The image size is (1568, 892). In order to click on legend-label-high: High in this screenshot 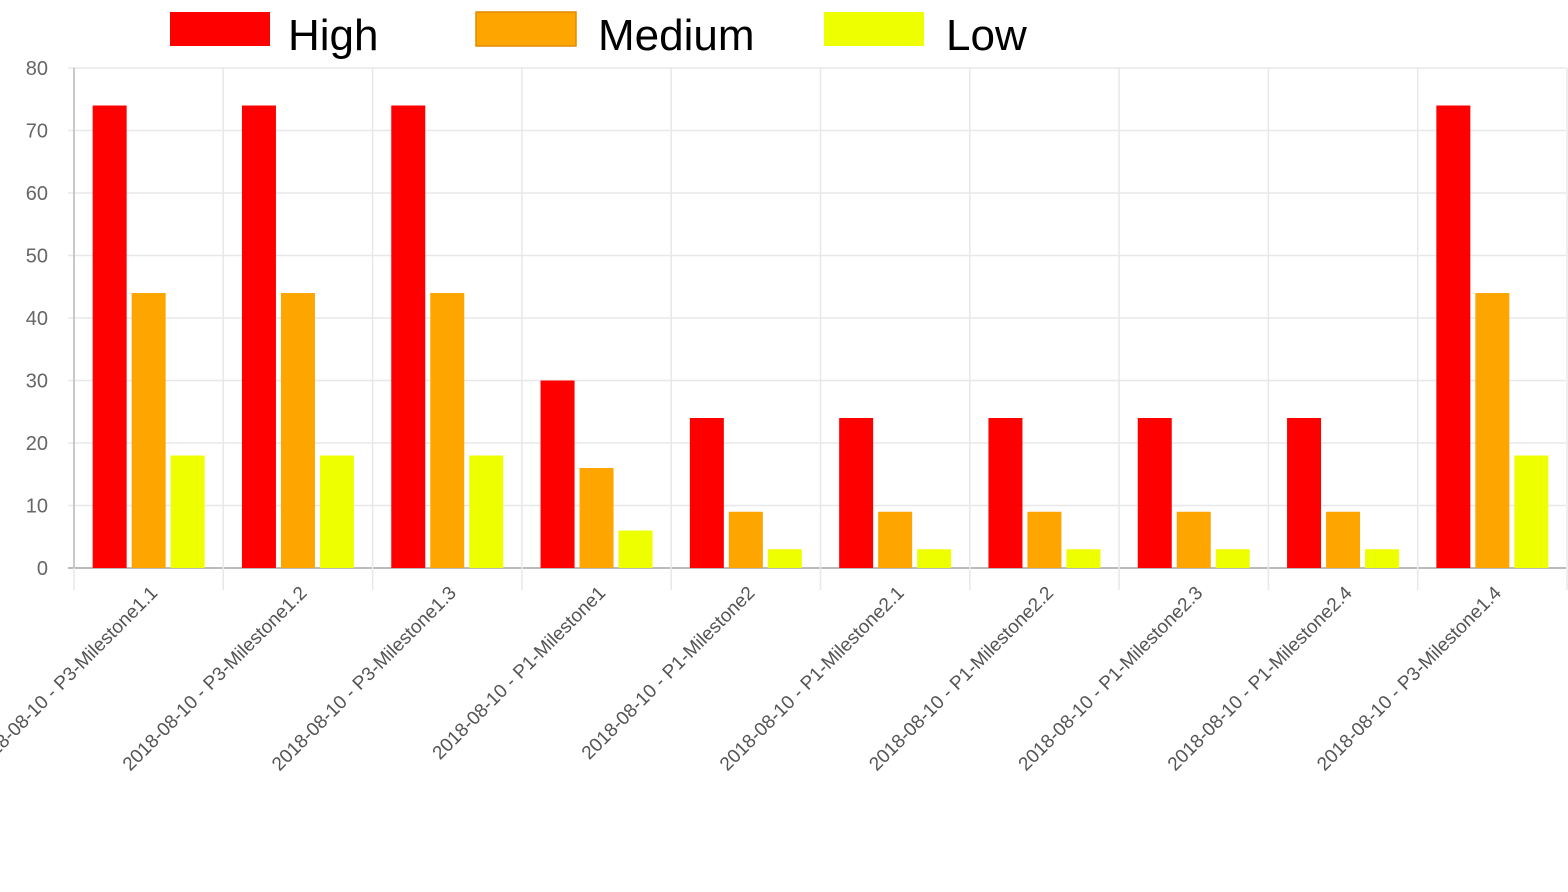, I will do `click(333, 35)`.